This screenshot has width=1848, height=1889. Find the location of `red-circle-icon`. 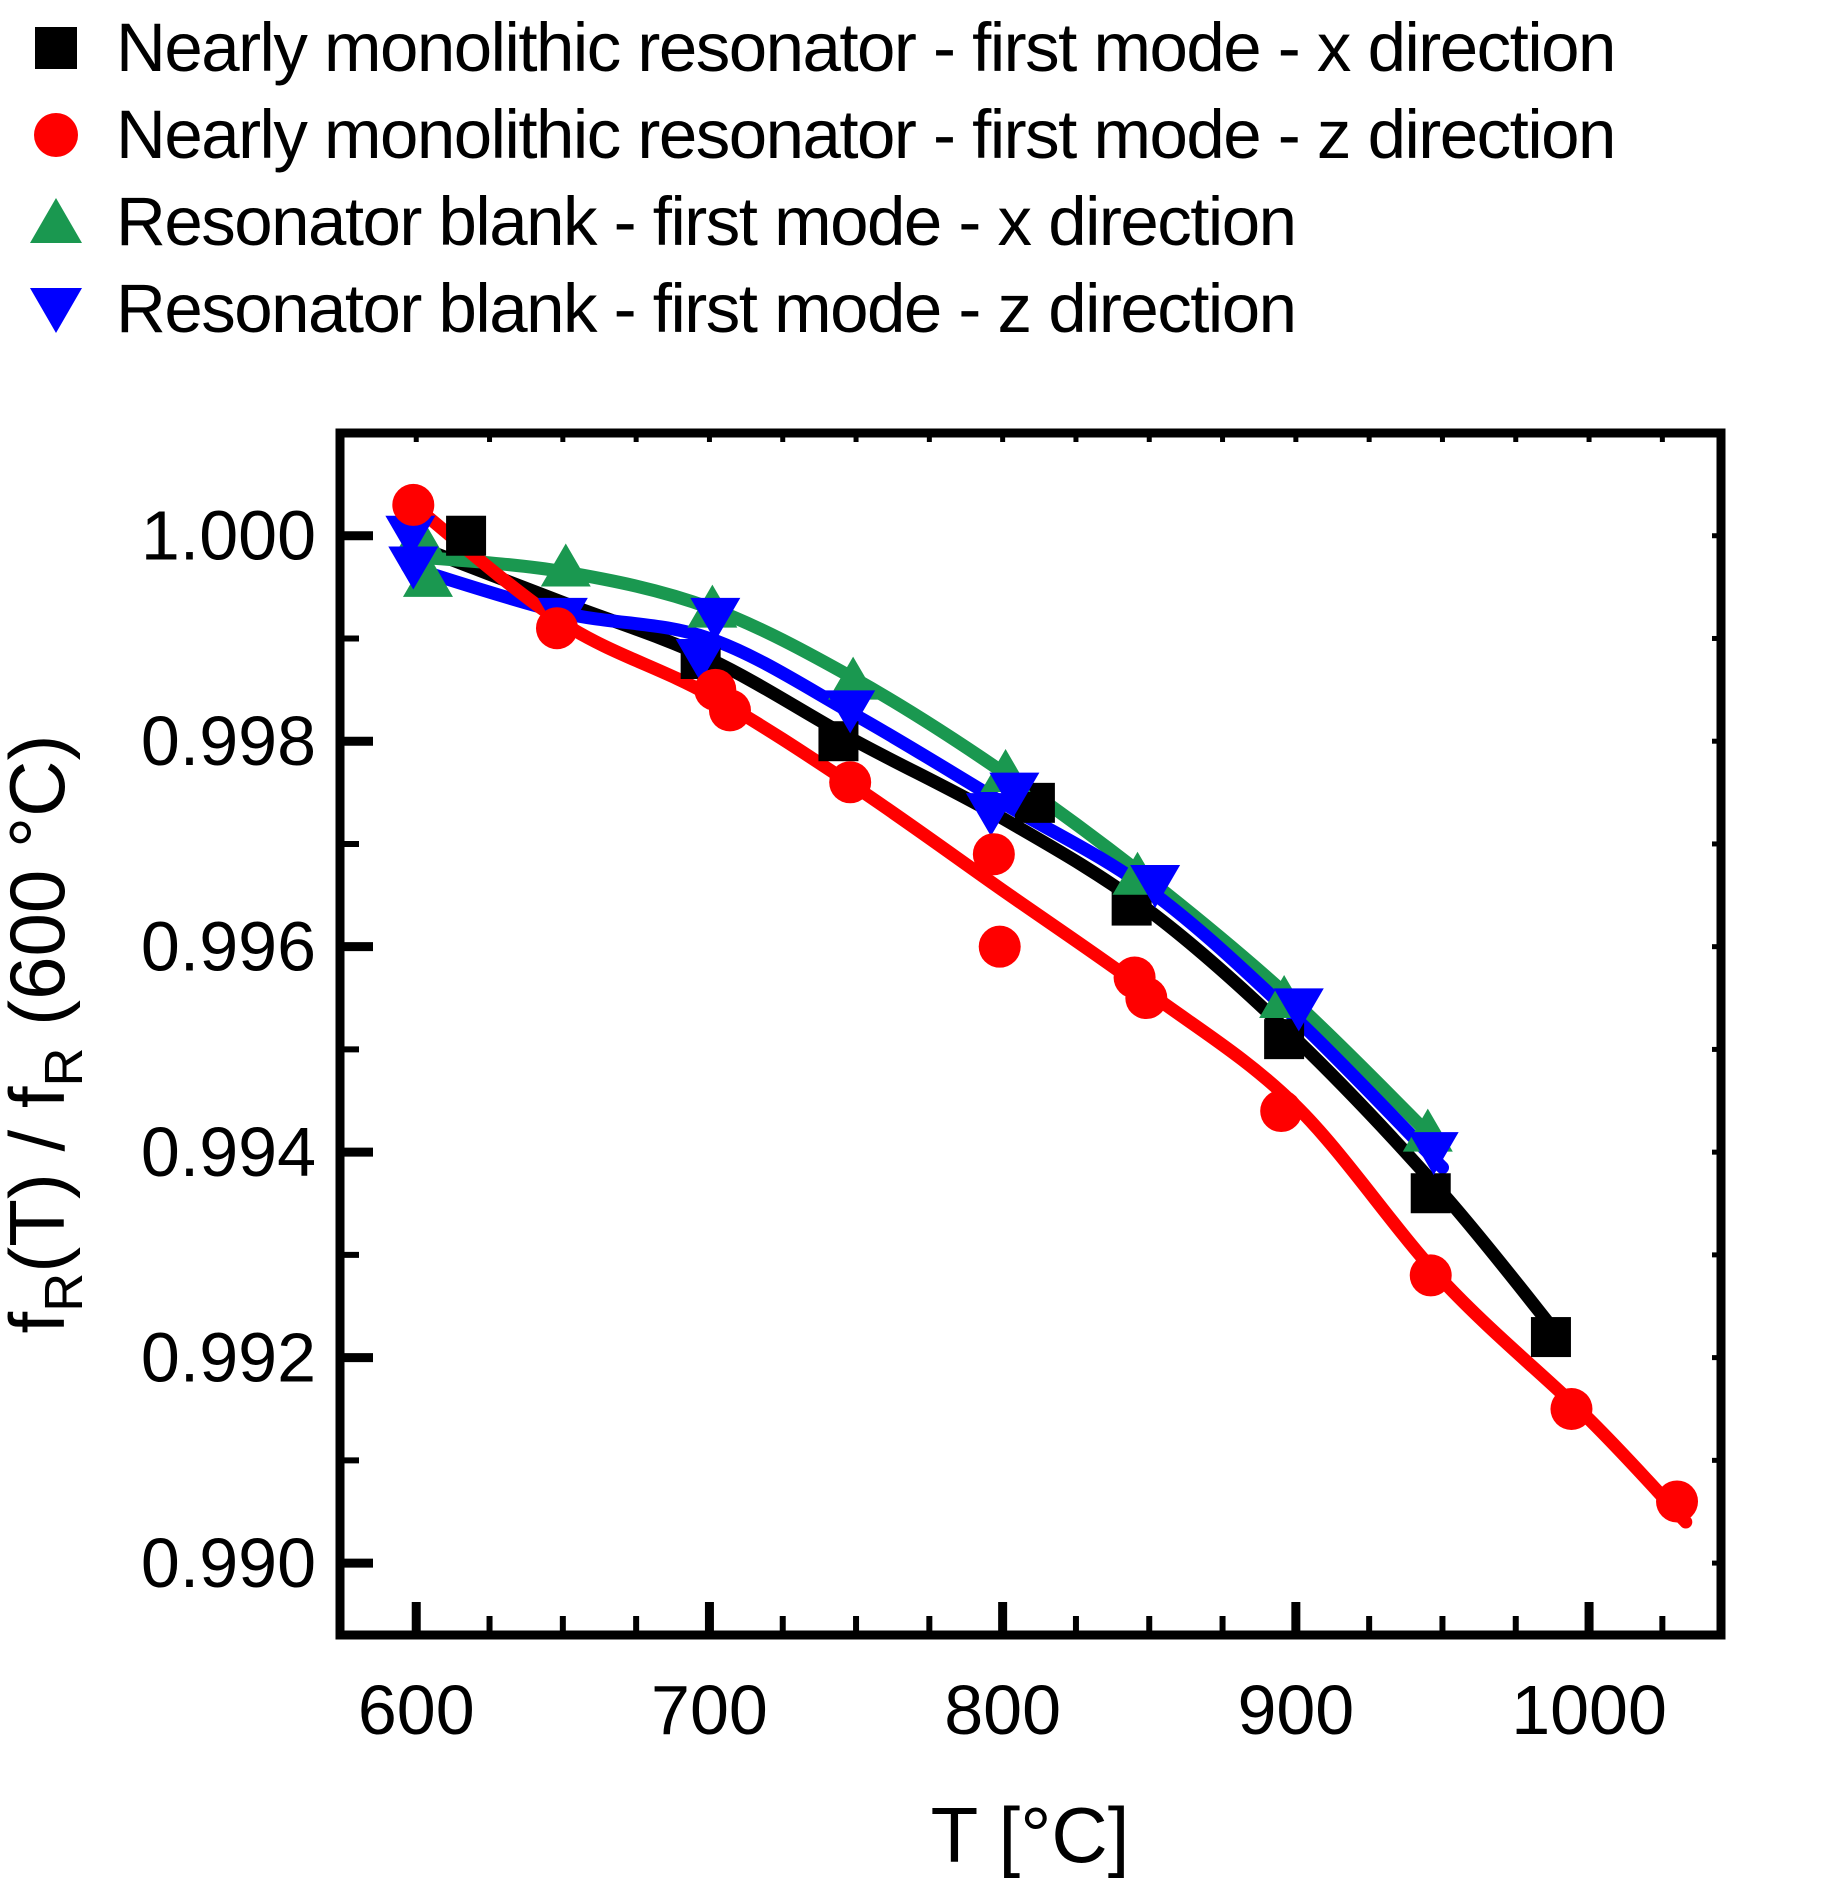

red-circle-icon is located at coordinates (56, 135).